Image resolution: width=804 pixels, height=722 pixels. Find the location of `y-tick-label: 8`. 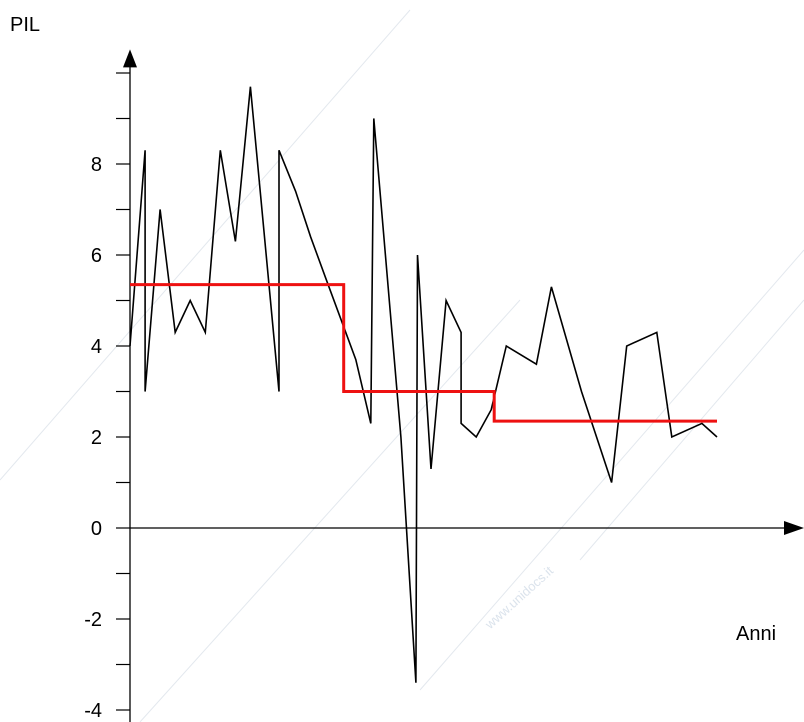

y-tick-label: 8 is located at coordinates (96, 165).